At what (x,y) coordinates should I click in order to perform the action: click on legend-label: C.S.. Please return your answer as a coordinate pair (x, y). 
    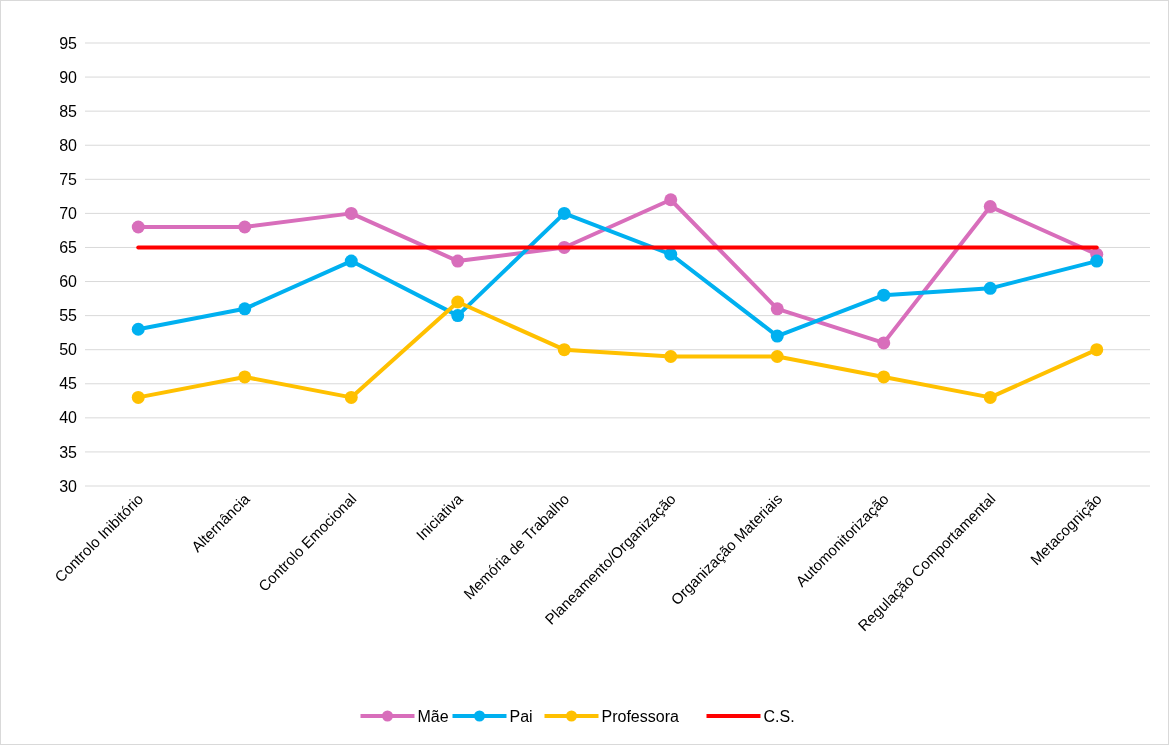
    Looking at the image, I should click on (779, 716).